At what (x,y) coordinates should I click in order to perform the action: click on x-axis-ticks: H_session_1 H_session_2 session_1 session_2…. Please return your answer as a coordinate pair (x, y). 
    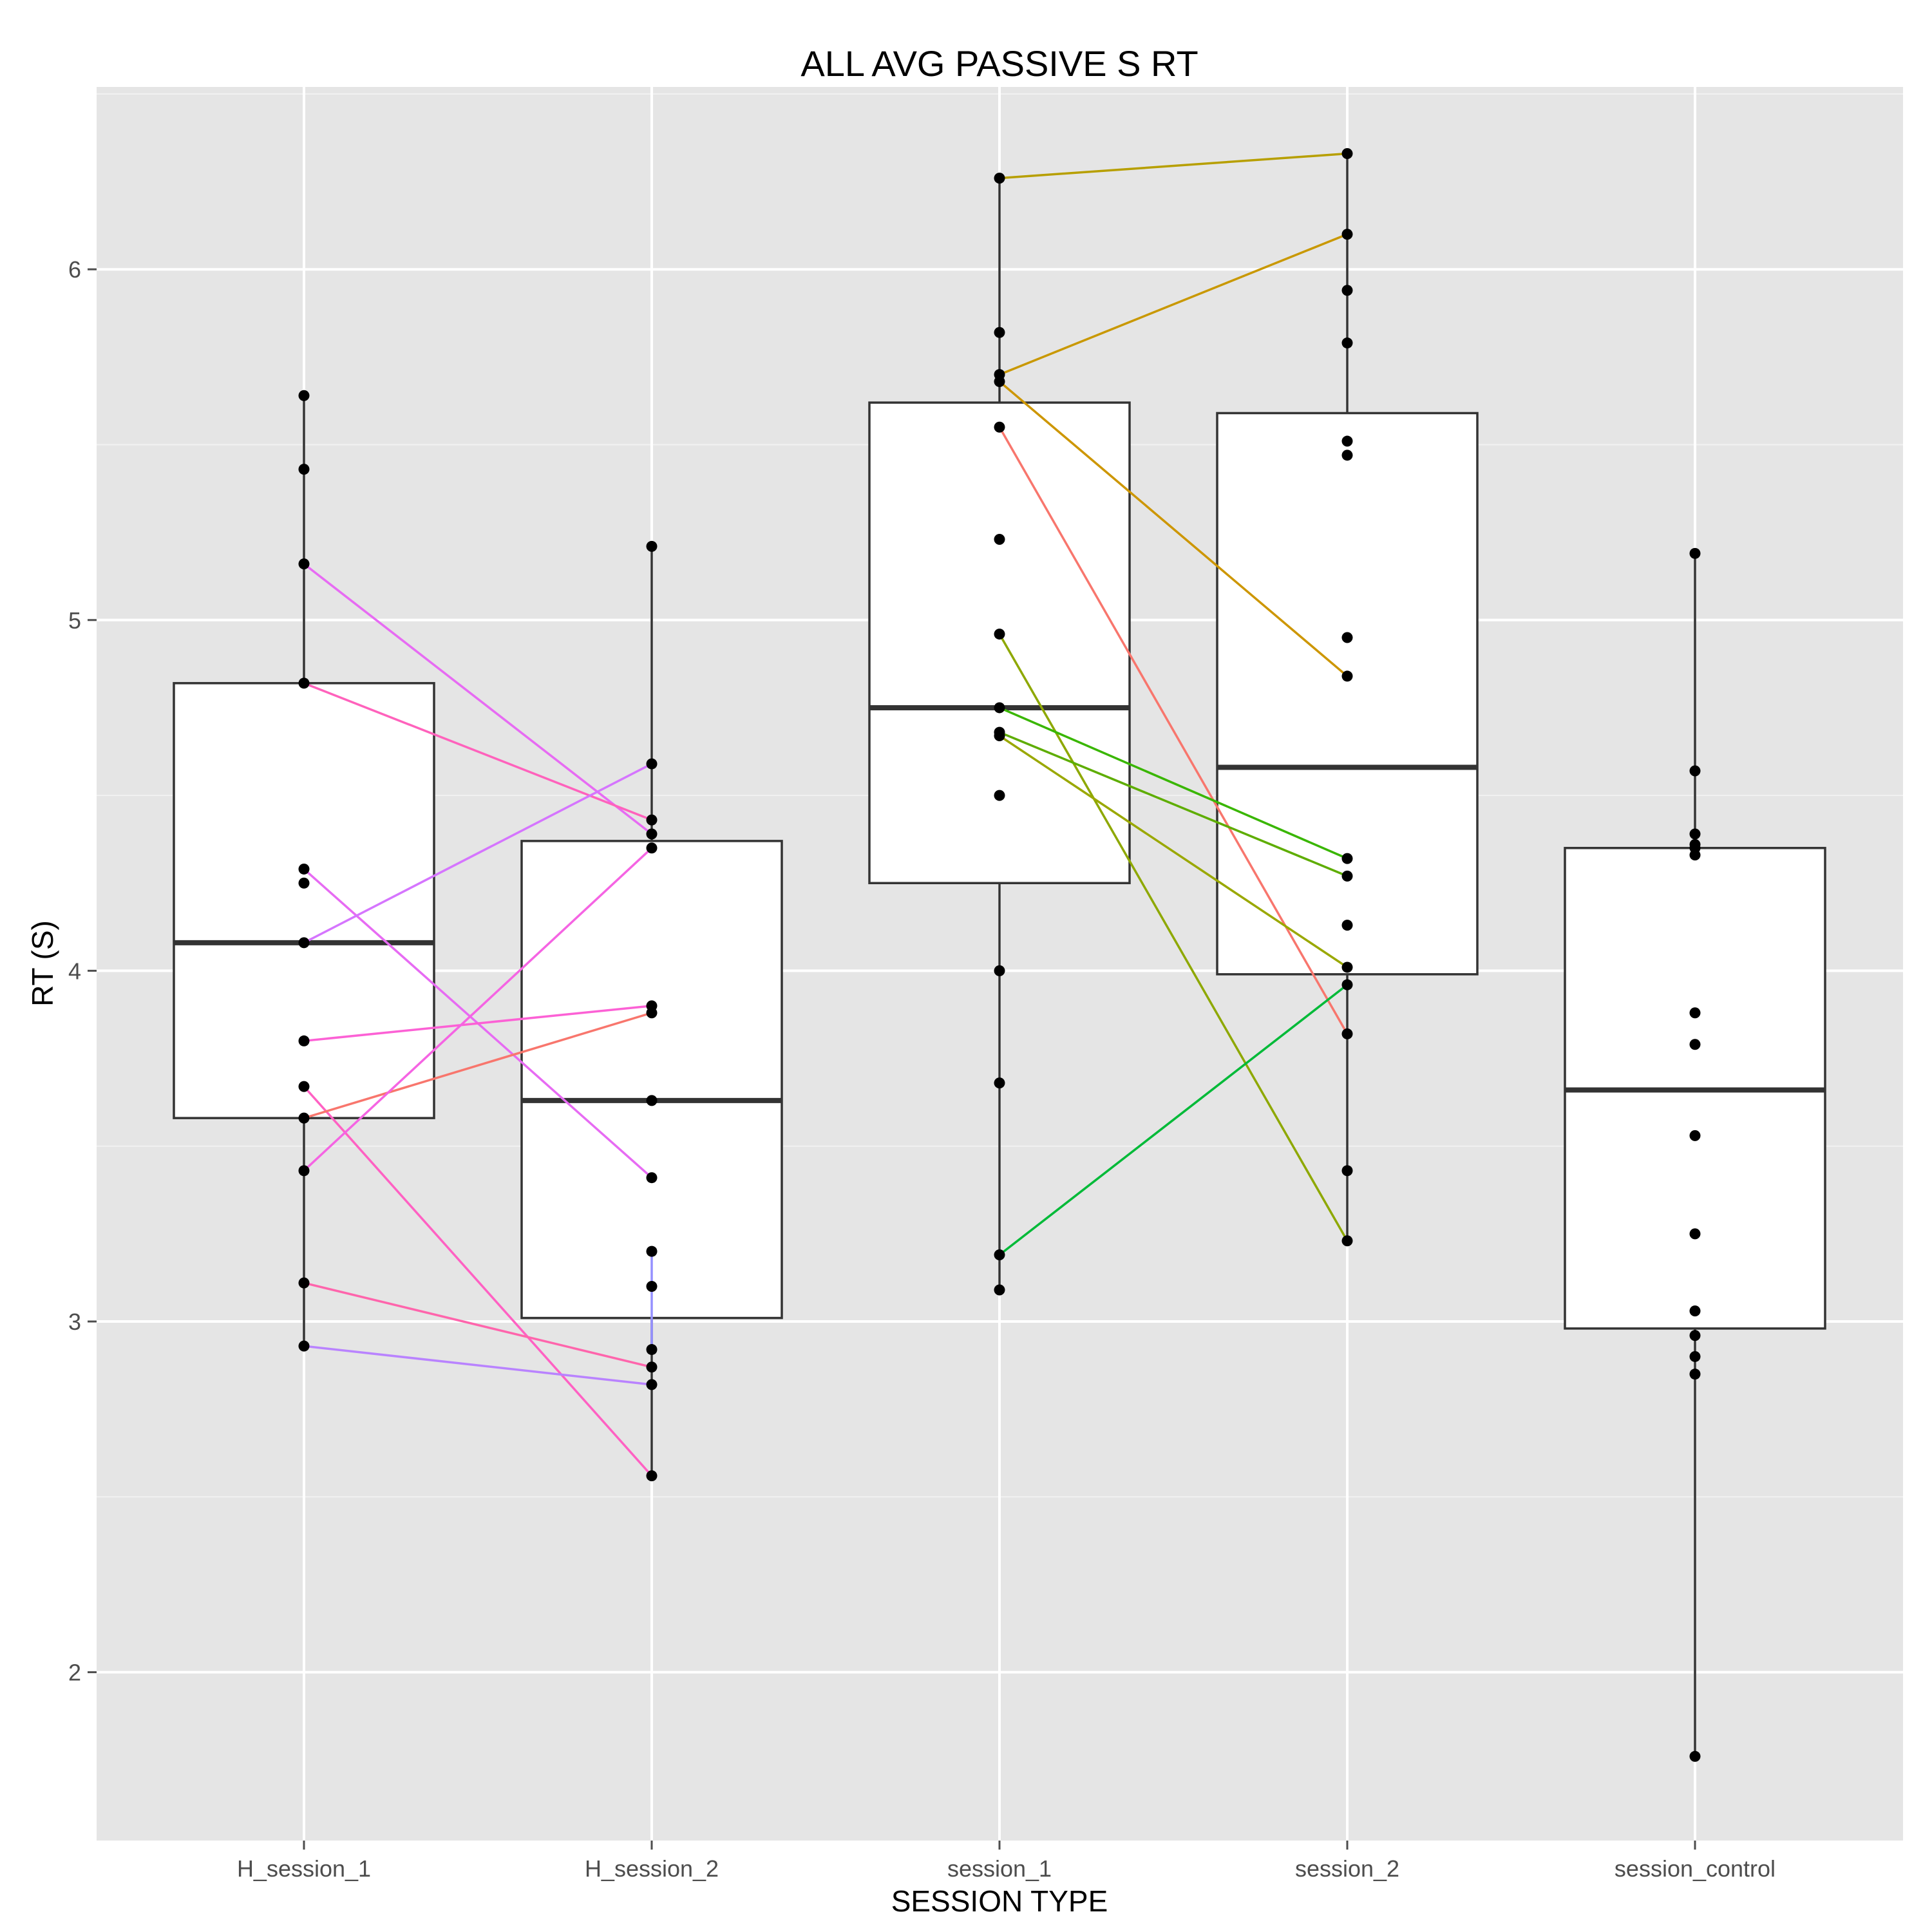
    Looking at the image, I should click on (1007, 1861).